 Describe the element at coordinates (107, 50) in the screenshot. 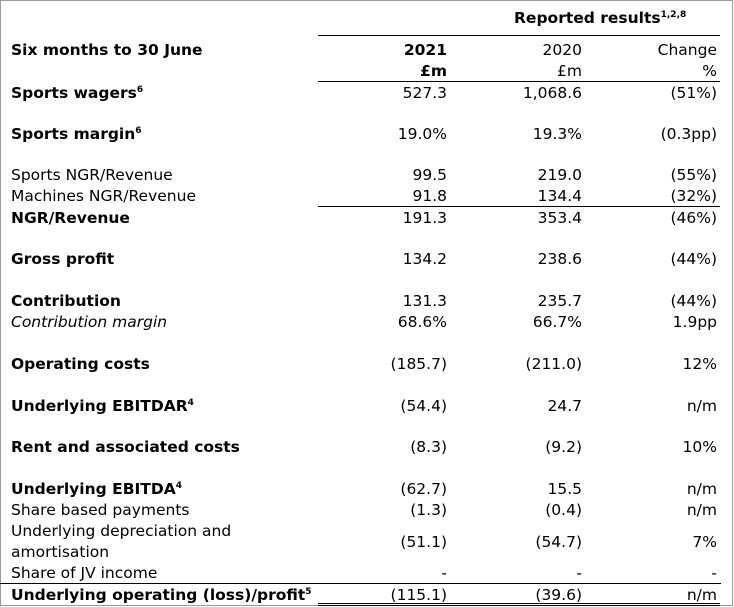

I see `period-label: Six months to 30 June` at that location.